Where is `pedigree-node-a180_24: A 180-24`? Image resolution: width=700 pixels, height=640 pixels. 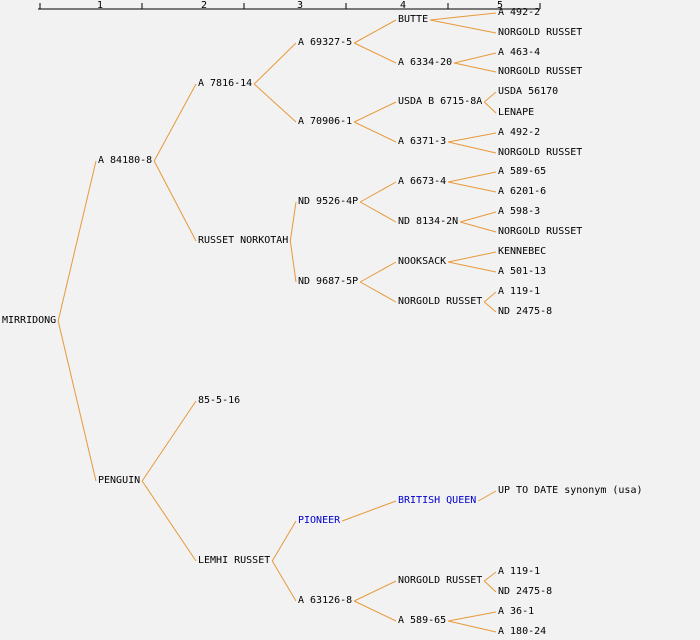
pedigree-node-a180_24: A 180-24 is located at coordinates (522, 631).